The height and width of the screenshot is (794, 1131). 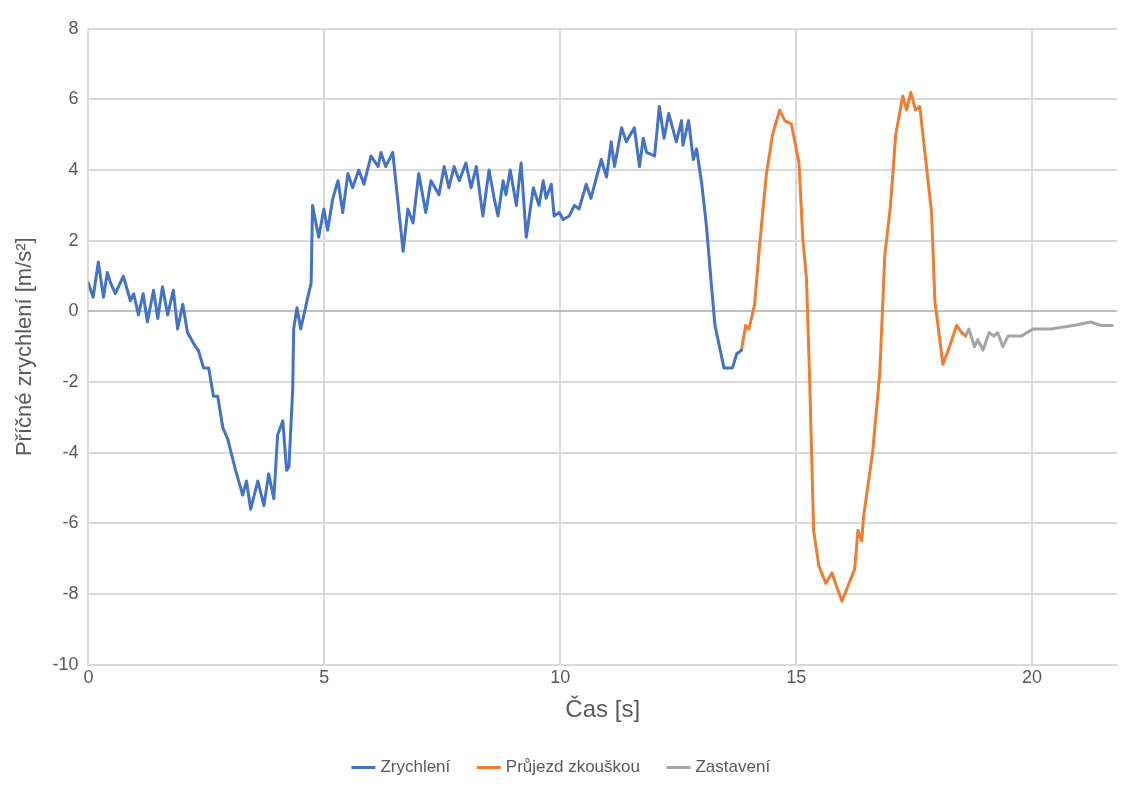 I want to click on x-tick-label: 10, so click(x=560, y=677).